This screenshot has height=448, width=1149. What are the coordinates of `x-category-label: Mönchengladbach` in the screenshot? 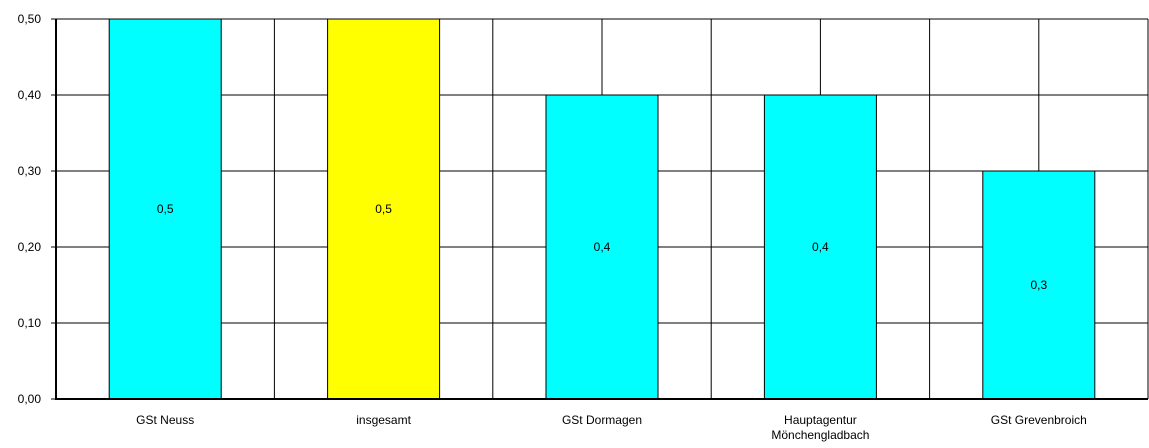 It's located at (820, 435).